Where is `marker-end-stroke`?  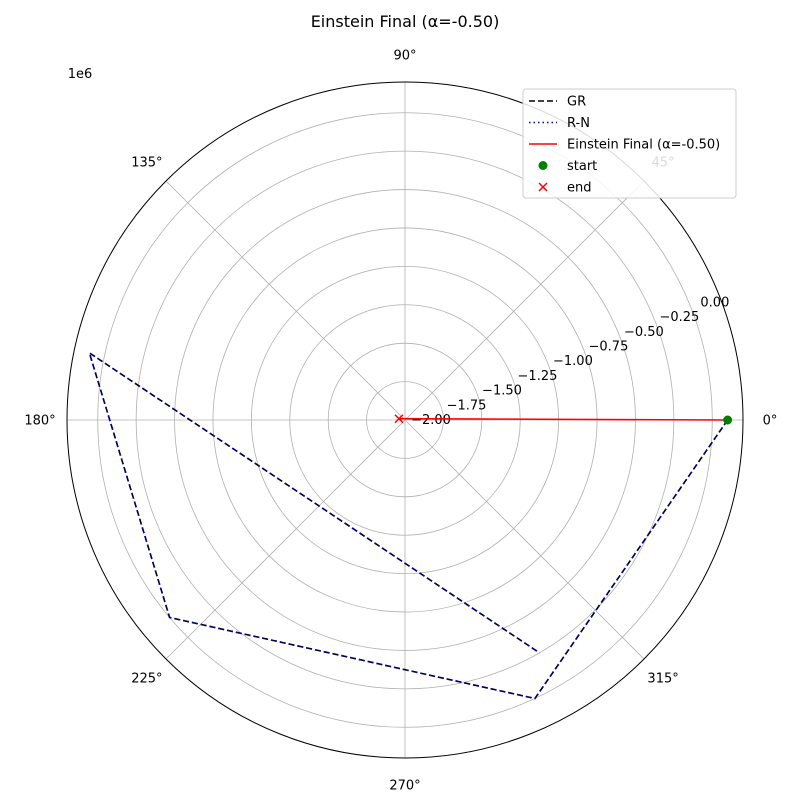 marker-end-stroke is located at coordinates (399, 419).